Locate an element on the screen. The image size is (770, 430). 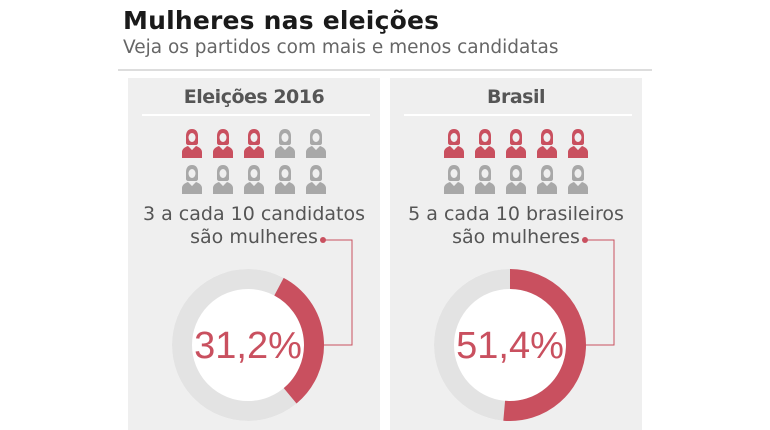
panel-title: Eleições 2016 is located at coordinates (254, 97).